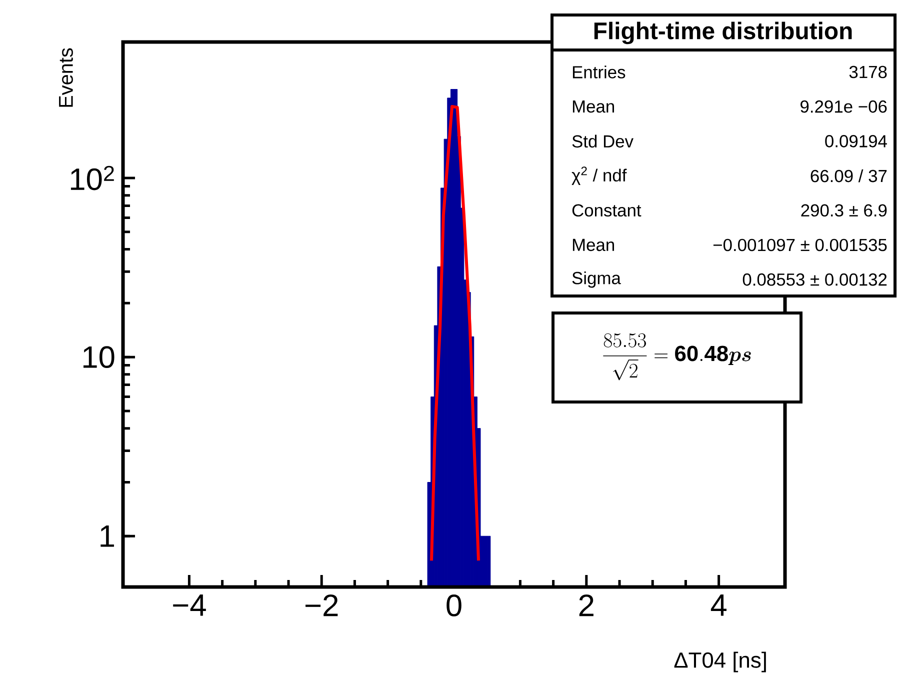 Image resolution: width=897 pixels, height=680 pixels. I want to click on annotation: −0.001097 ± 0.001535, so click(800, 245).